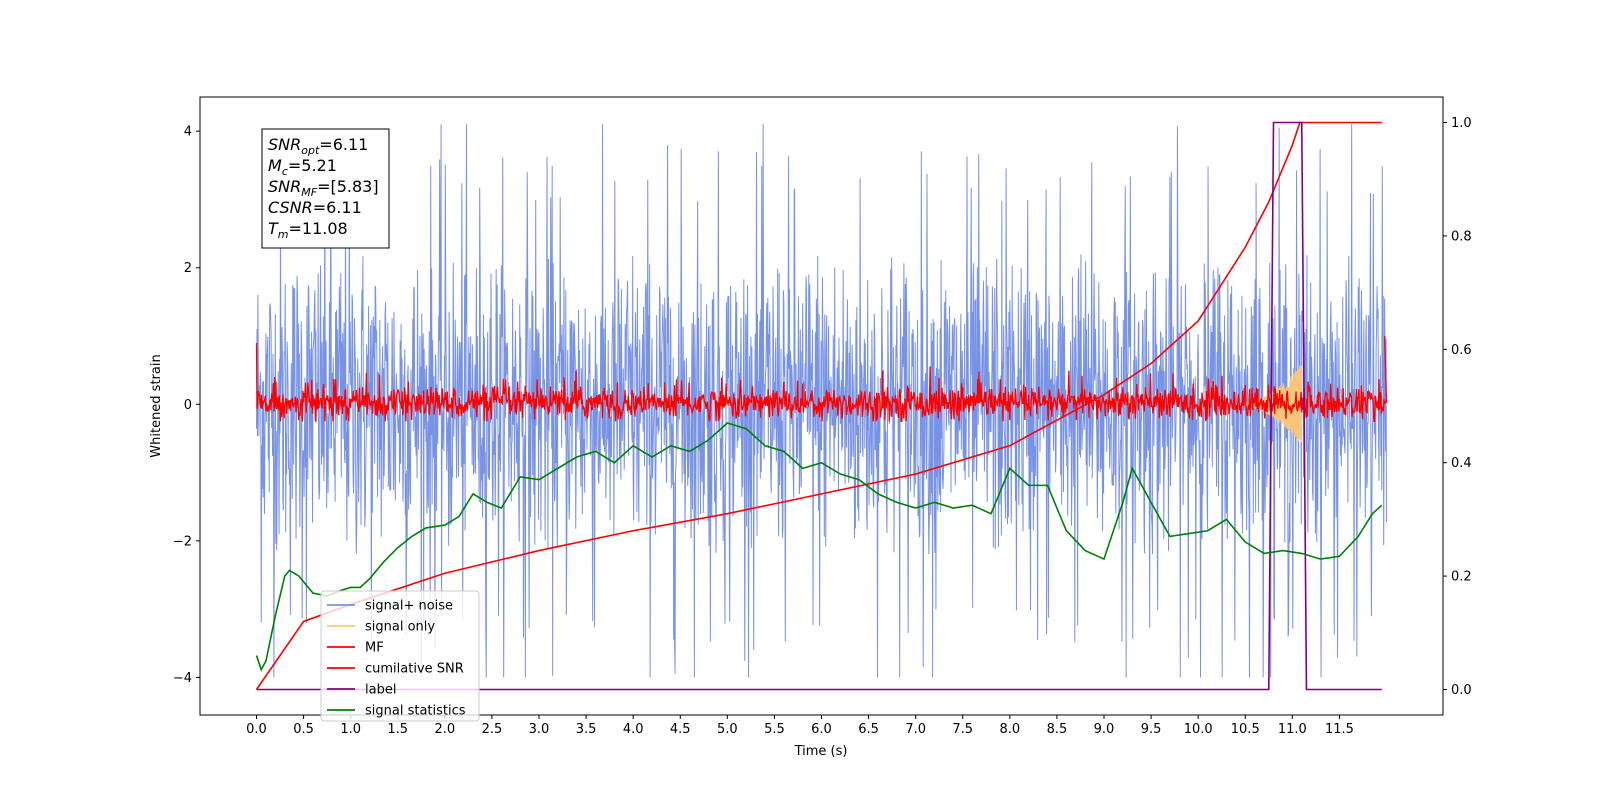 Image resolution: width=1600 pixels, height=800 pixels. What do you see at coordinates (318, 146) in the screenshot?
I see `info-box-line: SNRopt=6.11` at bounding box center [318, 146].